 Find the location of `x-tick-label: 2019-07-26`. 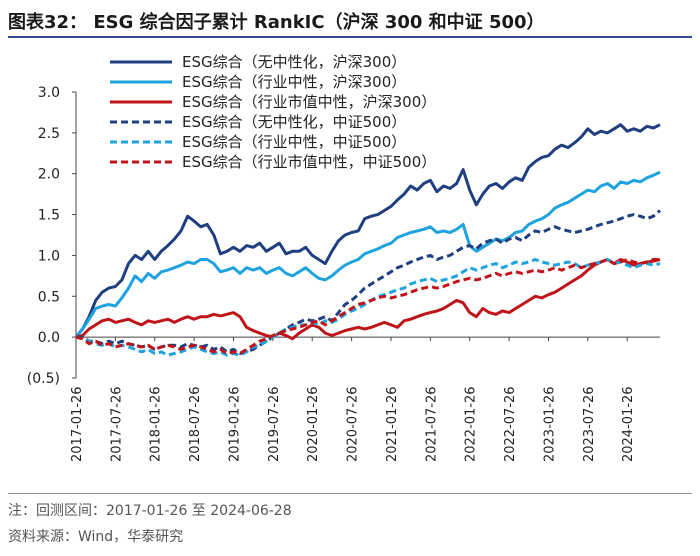

x-tick-label: 2019-07-26 is located at coordinates (274, 424).